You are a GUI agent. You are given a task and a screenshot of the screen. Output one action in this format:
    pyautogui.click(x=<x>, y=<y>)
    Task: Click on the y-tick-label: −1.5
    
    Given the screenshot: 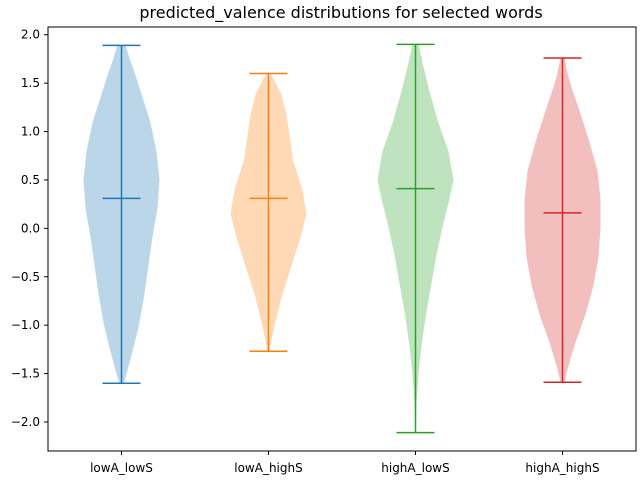 What is the action you would take?
    pyautogui.click(x=25, y=374)
    